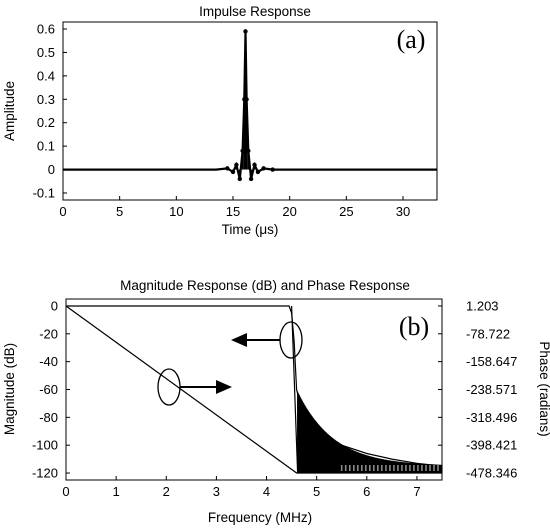  What do you see at coordinates (295, 389) in the screenshot?
I see `magnitude-transition-edge` at bounding box center [295, 389].